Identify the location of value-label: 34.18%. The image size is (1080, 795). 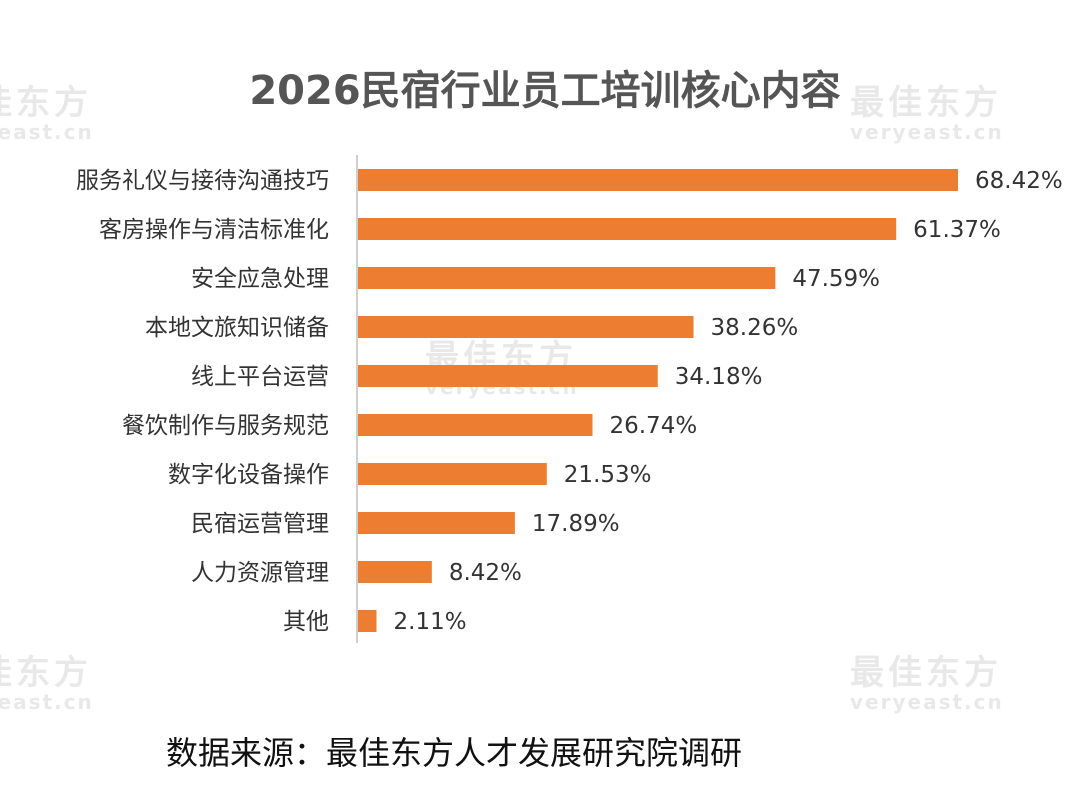
(719, 377).